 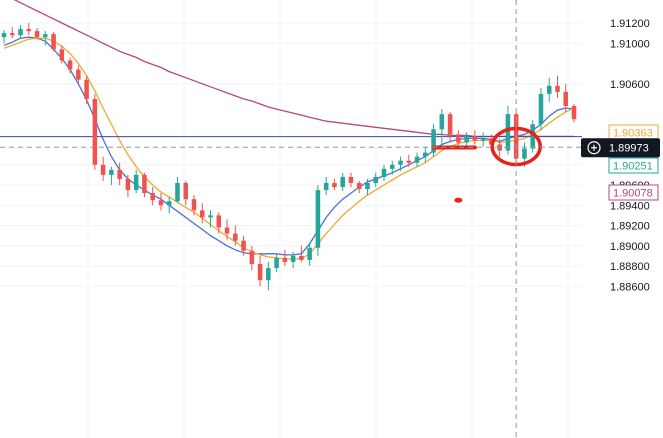 I want to click on y-tick-label: 1.89200, so click(x=630, y=227).